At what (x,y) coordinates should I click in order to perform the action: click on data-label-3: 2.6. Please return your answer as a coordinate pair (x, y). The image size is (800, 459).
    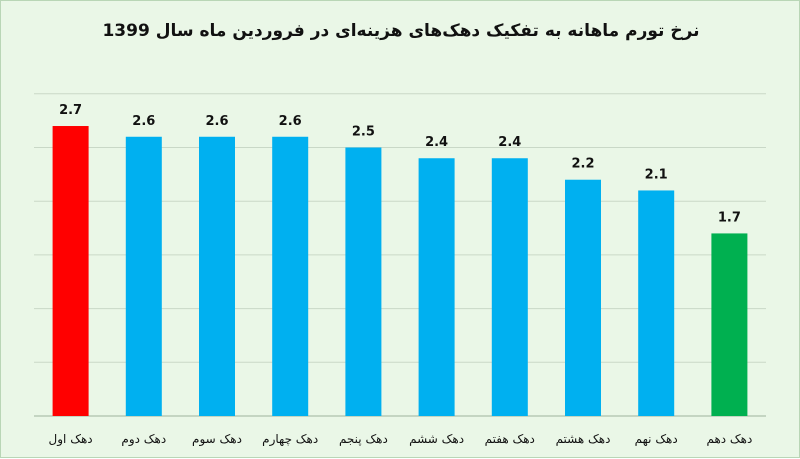
    Looking at the image, I should click on (216, 121).